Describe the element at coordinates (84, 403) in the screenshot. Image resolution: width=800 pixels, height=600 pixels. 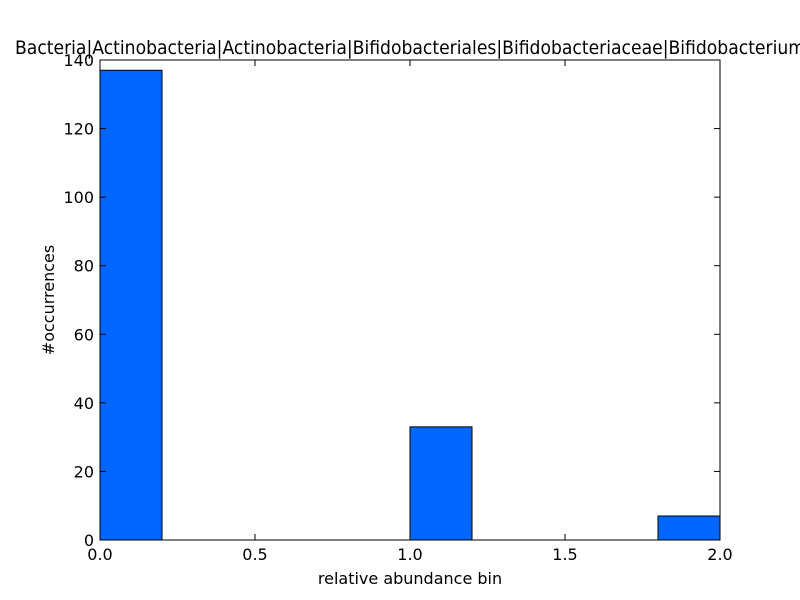
I see `y-tick-label: 40` at that location.